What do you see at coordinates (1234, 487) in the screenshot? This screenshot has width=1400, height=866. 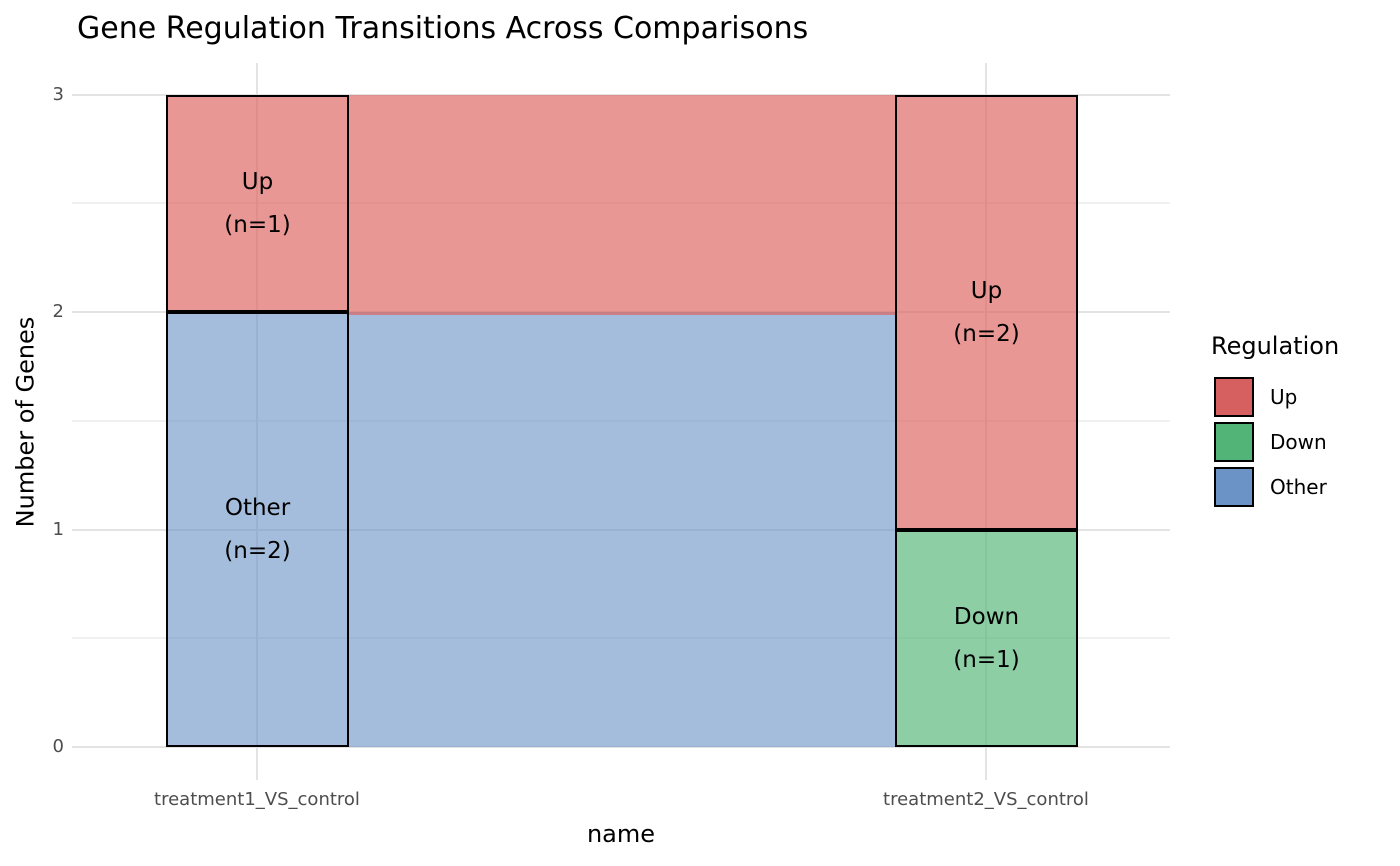 I see `legend-swatch-other` at bounding box center [1234, 487].